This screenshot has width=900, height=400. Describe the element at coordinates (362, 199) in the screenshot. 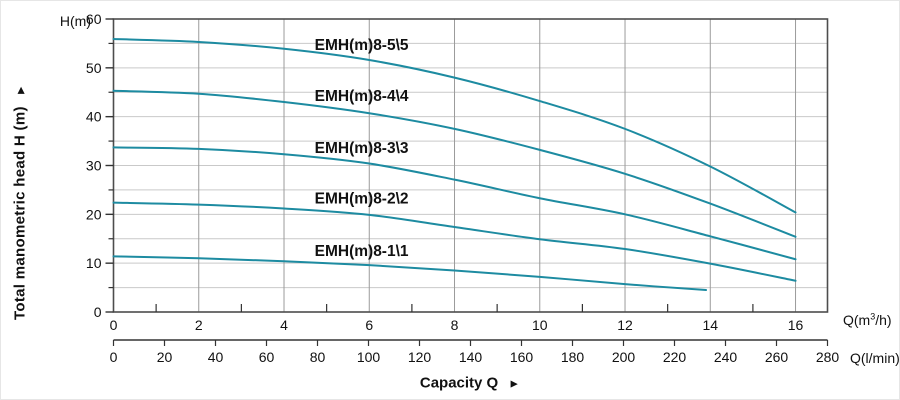

I see `curve-label: EMH(m)8-2\2` at that location.